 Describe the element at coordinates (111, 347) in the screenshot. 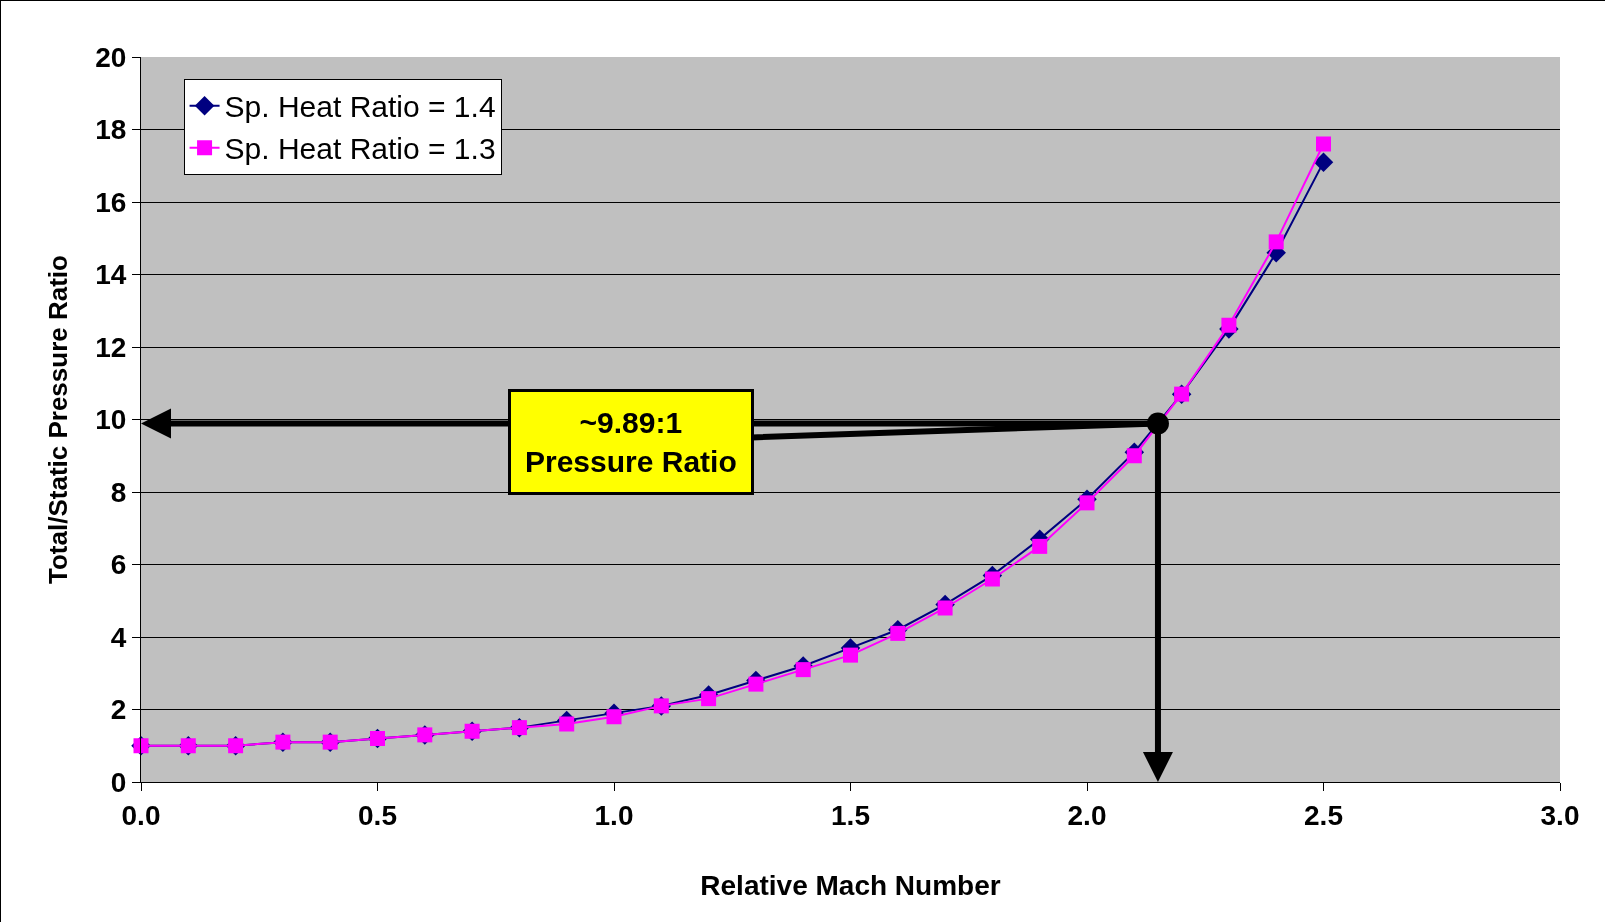

I see `y-tick-label: 12` at that location.